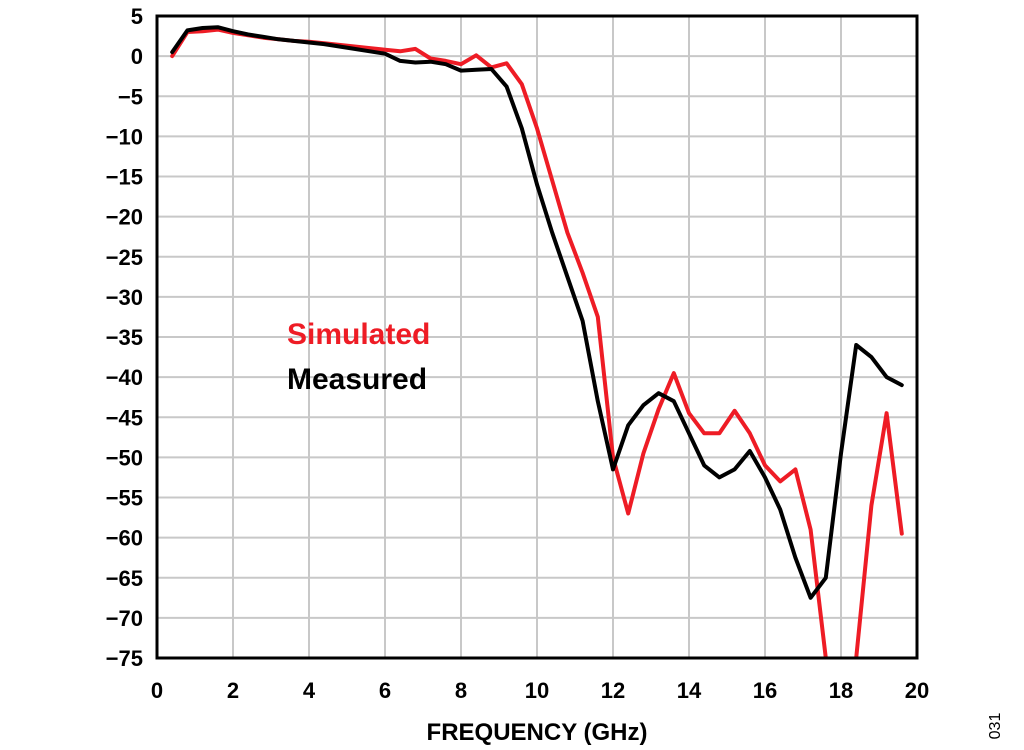  What do you see at coordinates (385, 690) in the screenshot?
I see `x-tick-label: 6` at bounding box center [385, 690].